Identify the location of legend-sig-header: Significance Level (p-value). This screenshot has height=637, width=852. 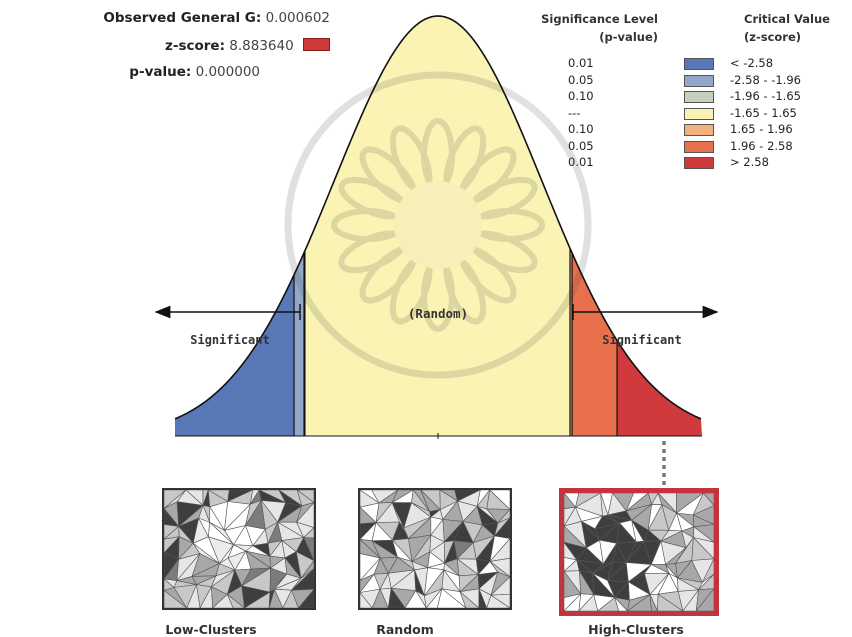
(583, 28).